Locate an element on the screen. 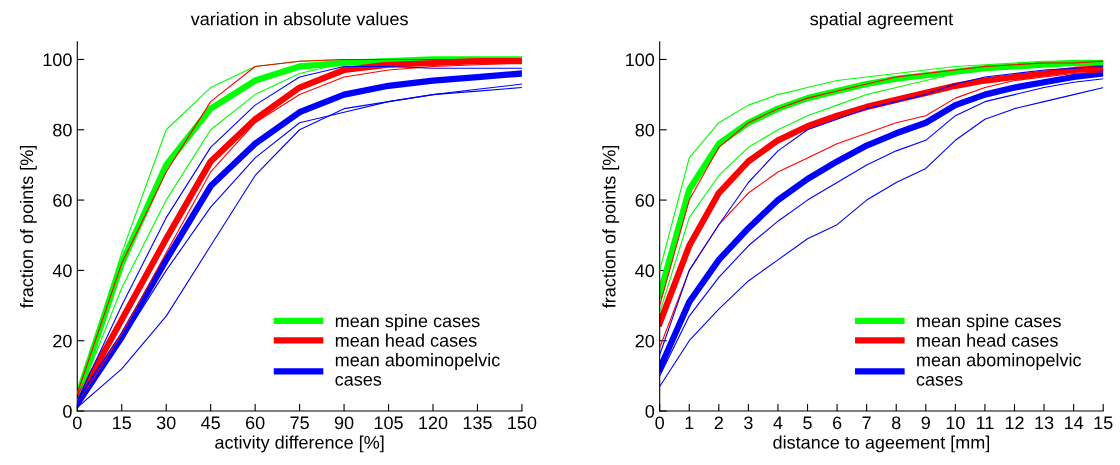 Image resolution: width=1120 pixels, height=465 pixels. x-tick-label: 105 is located at coordinates (388, 423).